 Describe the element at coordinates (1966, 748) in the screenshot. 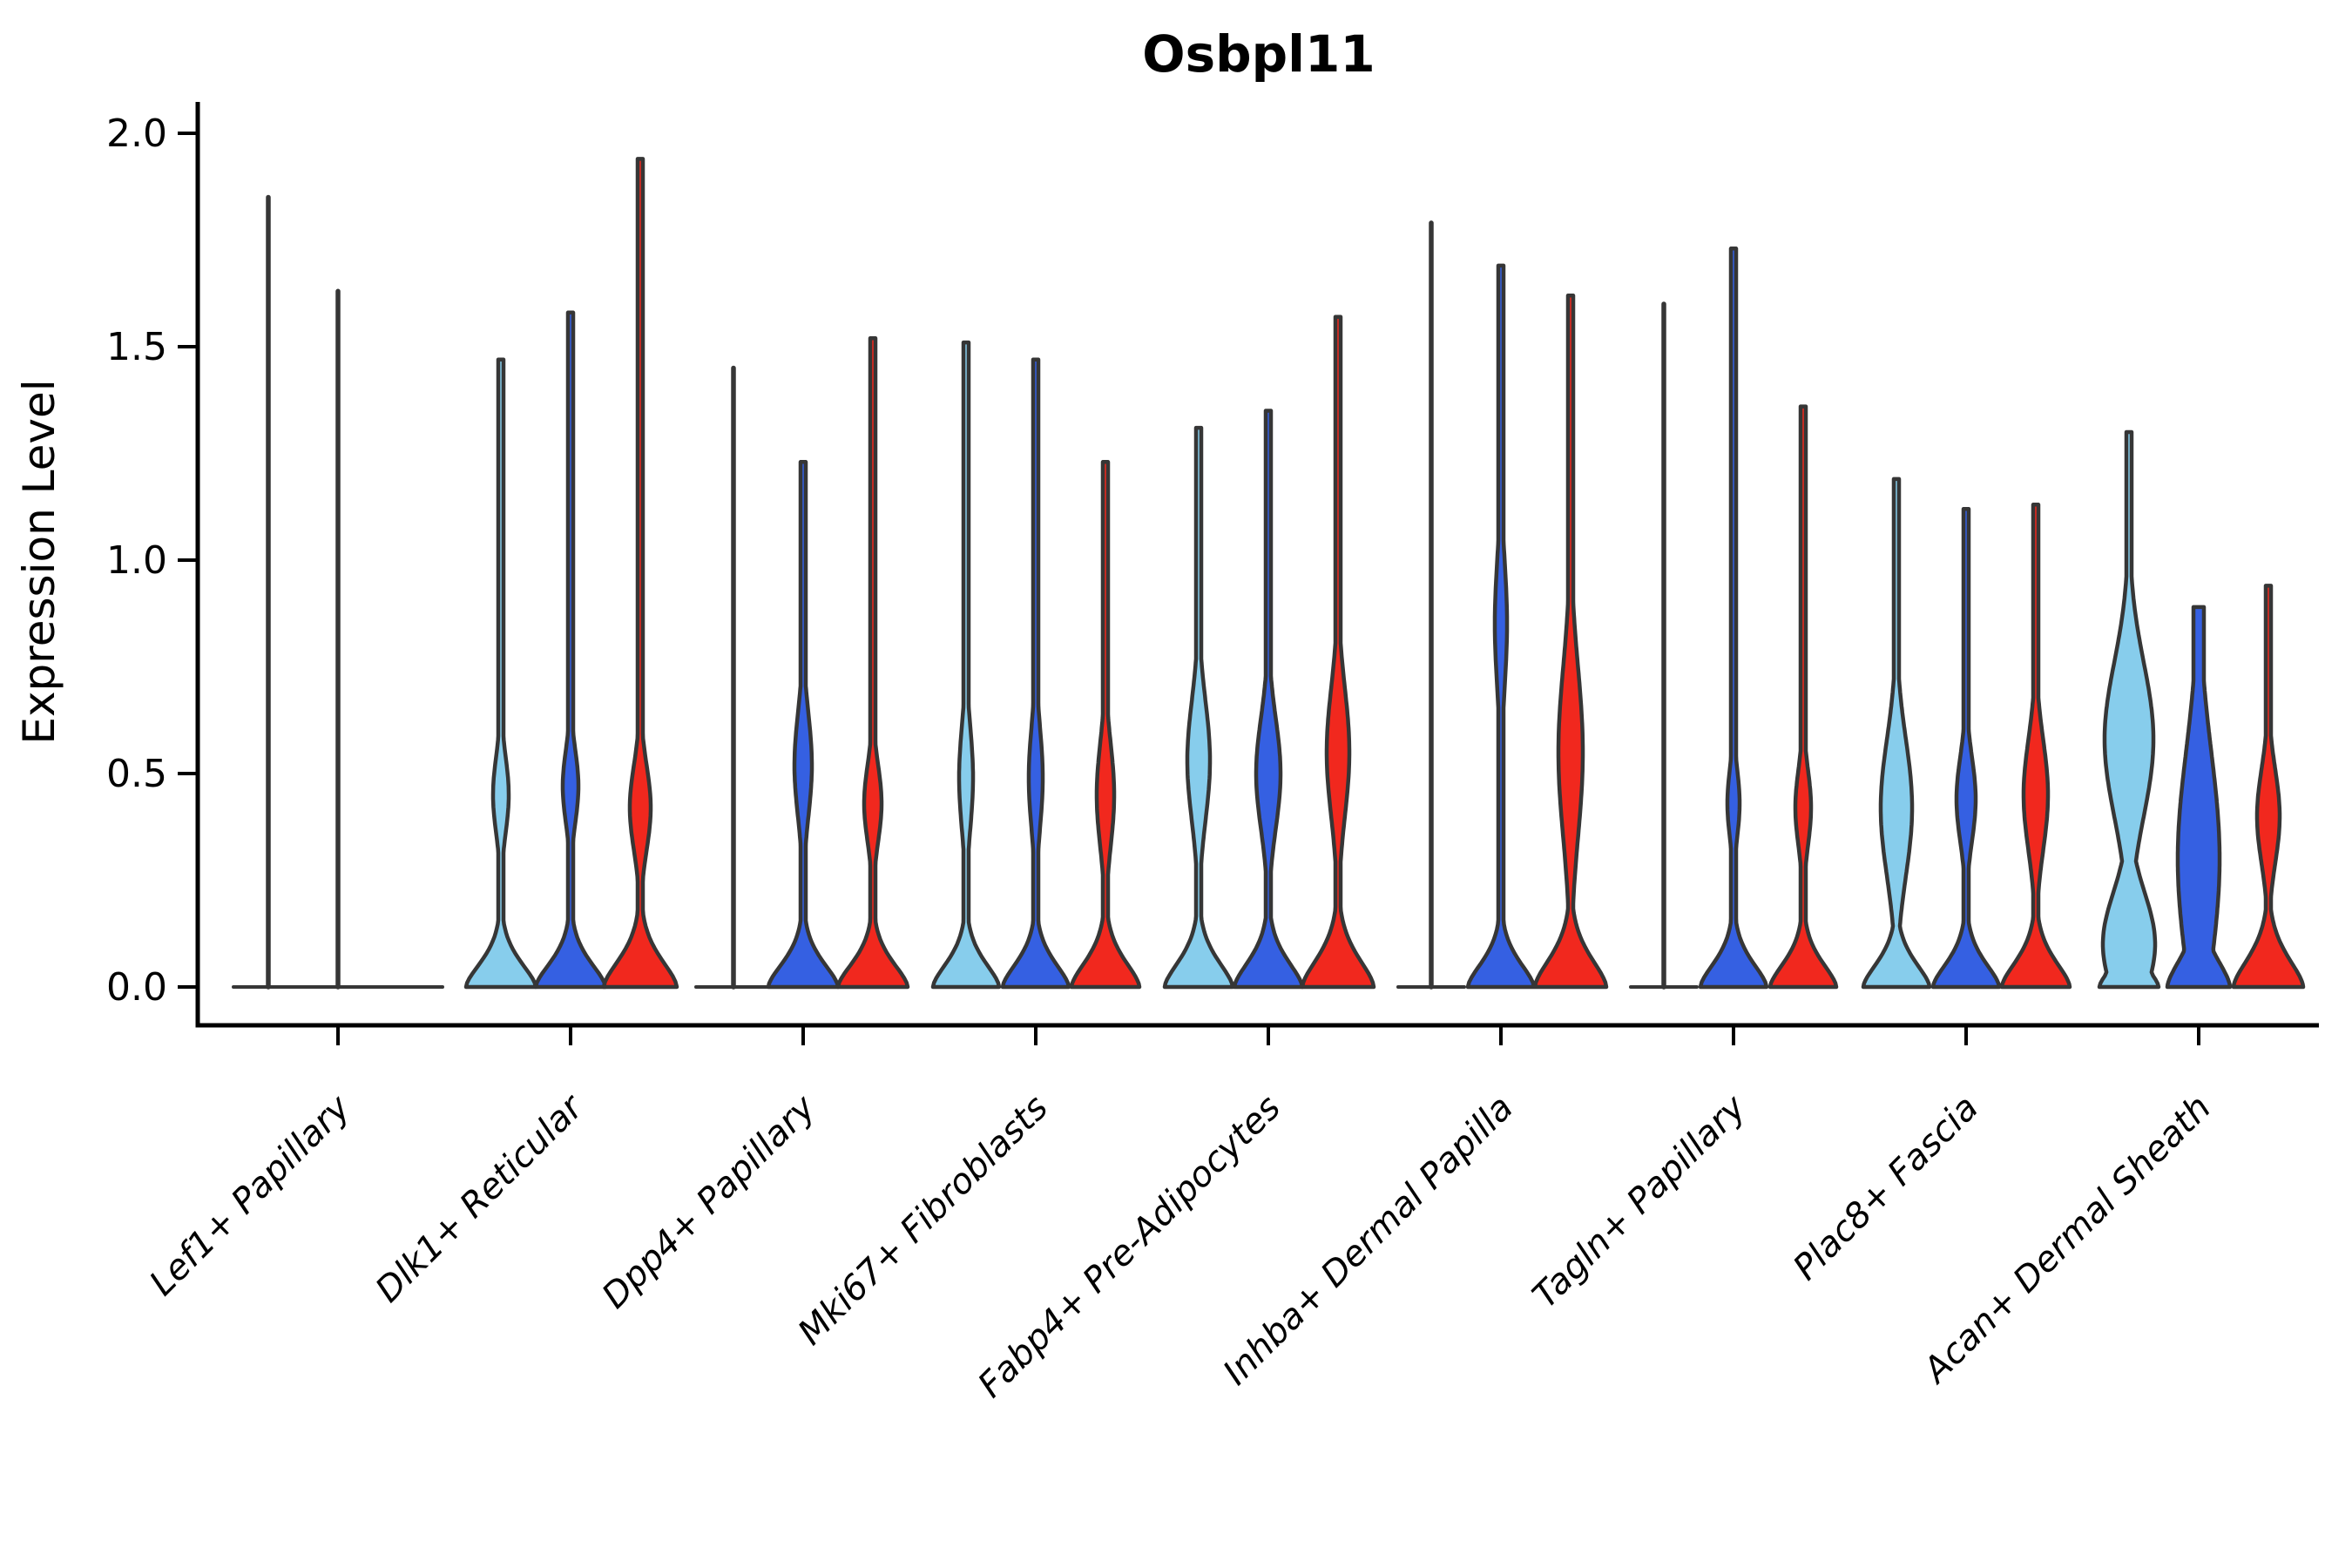

I see `violin-7-blue` at that location.